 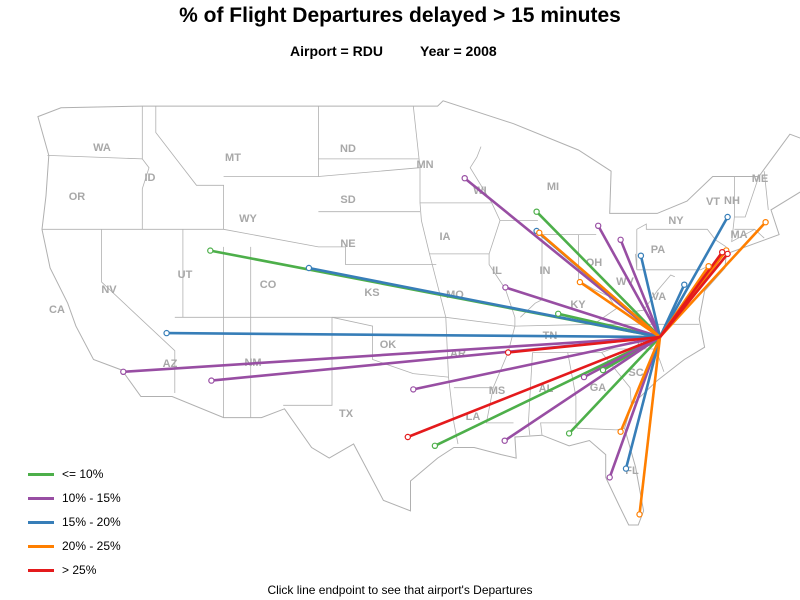 What do you see at coordinates (91, 498) in the screenshot?
I see `legend-label: 10% - 15%` at bounding box center [91, 498].